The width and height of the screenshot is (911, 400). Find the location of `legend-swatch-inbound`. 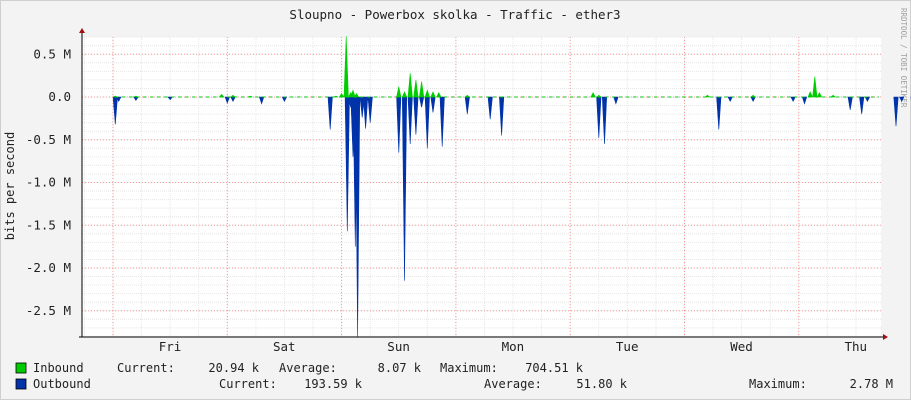

legend-swatch-inbound is located at coordinates (21, 368).